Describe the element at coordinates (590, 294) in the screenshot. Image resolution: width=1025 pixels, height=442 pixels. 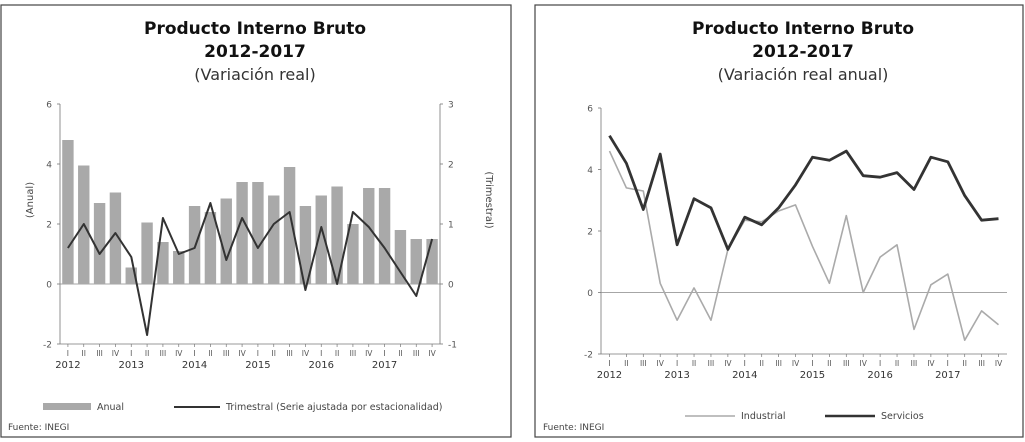
I see `right-y-tick-label: 0` at that location.